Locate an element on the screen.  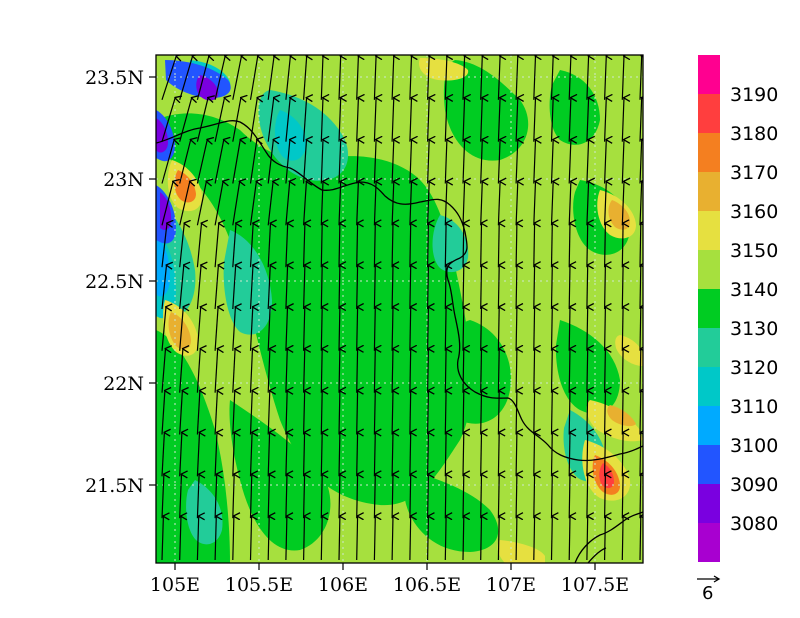
x-tick-labels: 105E 105.5E 106E 106.5E 107E 107.5E is located at coordinates (389, 585).